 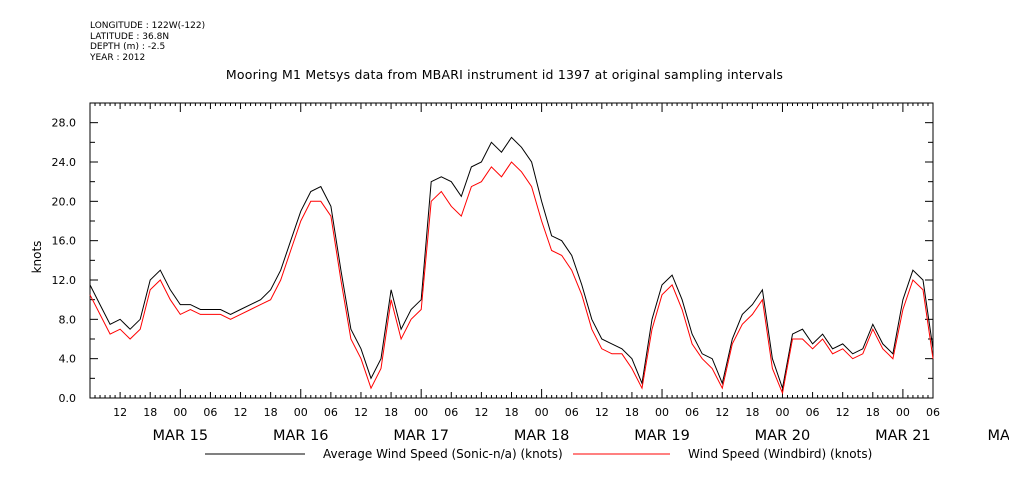 What do you see at coordinates (64, 280) in the screenshot?
I see `y-tick-label: 12.0` at bounding box center [64, 280].